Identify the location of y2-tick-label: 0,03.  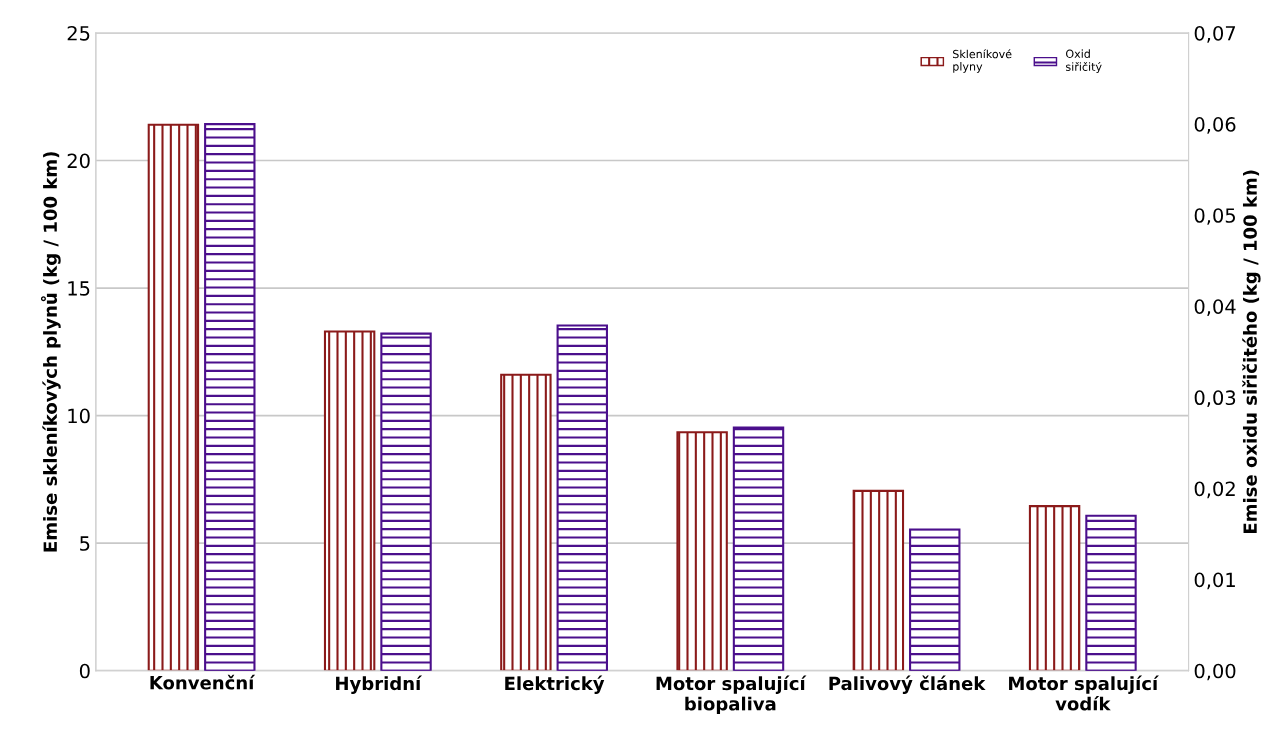
(1215, 399).